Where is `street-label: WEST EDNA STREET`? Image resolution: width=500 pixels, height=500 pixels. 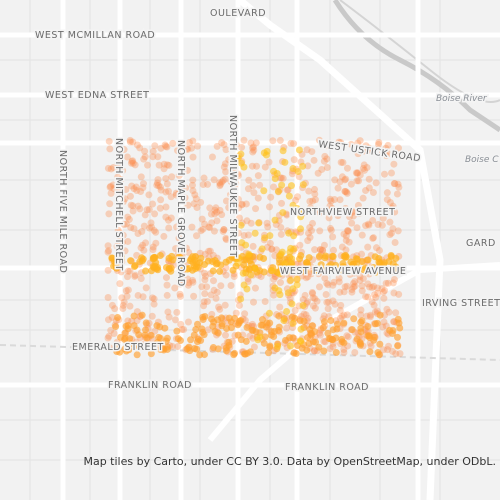 street-label: WEST EDNA STREET is located at coordinates (97, 95).